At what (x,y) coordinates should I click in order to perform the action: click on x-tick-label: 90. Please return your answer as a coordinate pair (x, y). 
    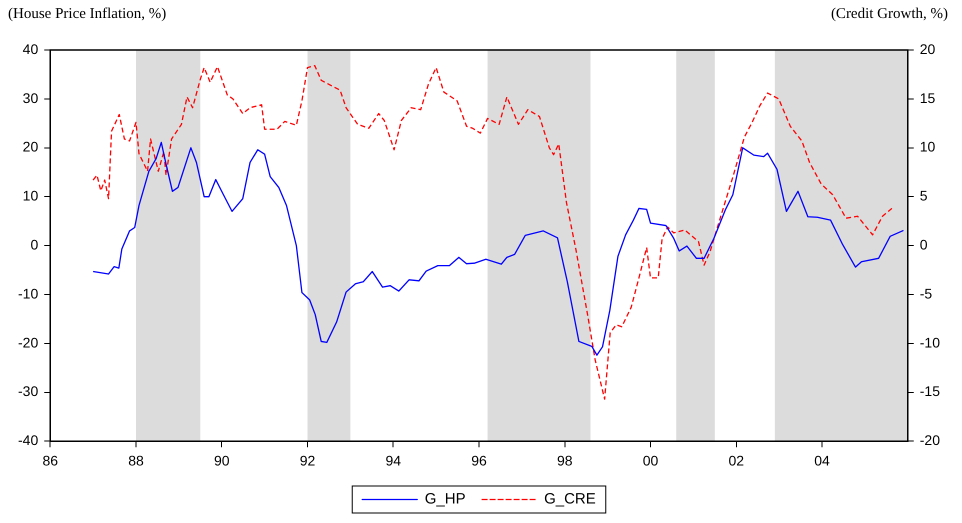
    Looking at the image, I should click on (222, 460).